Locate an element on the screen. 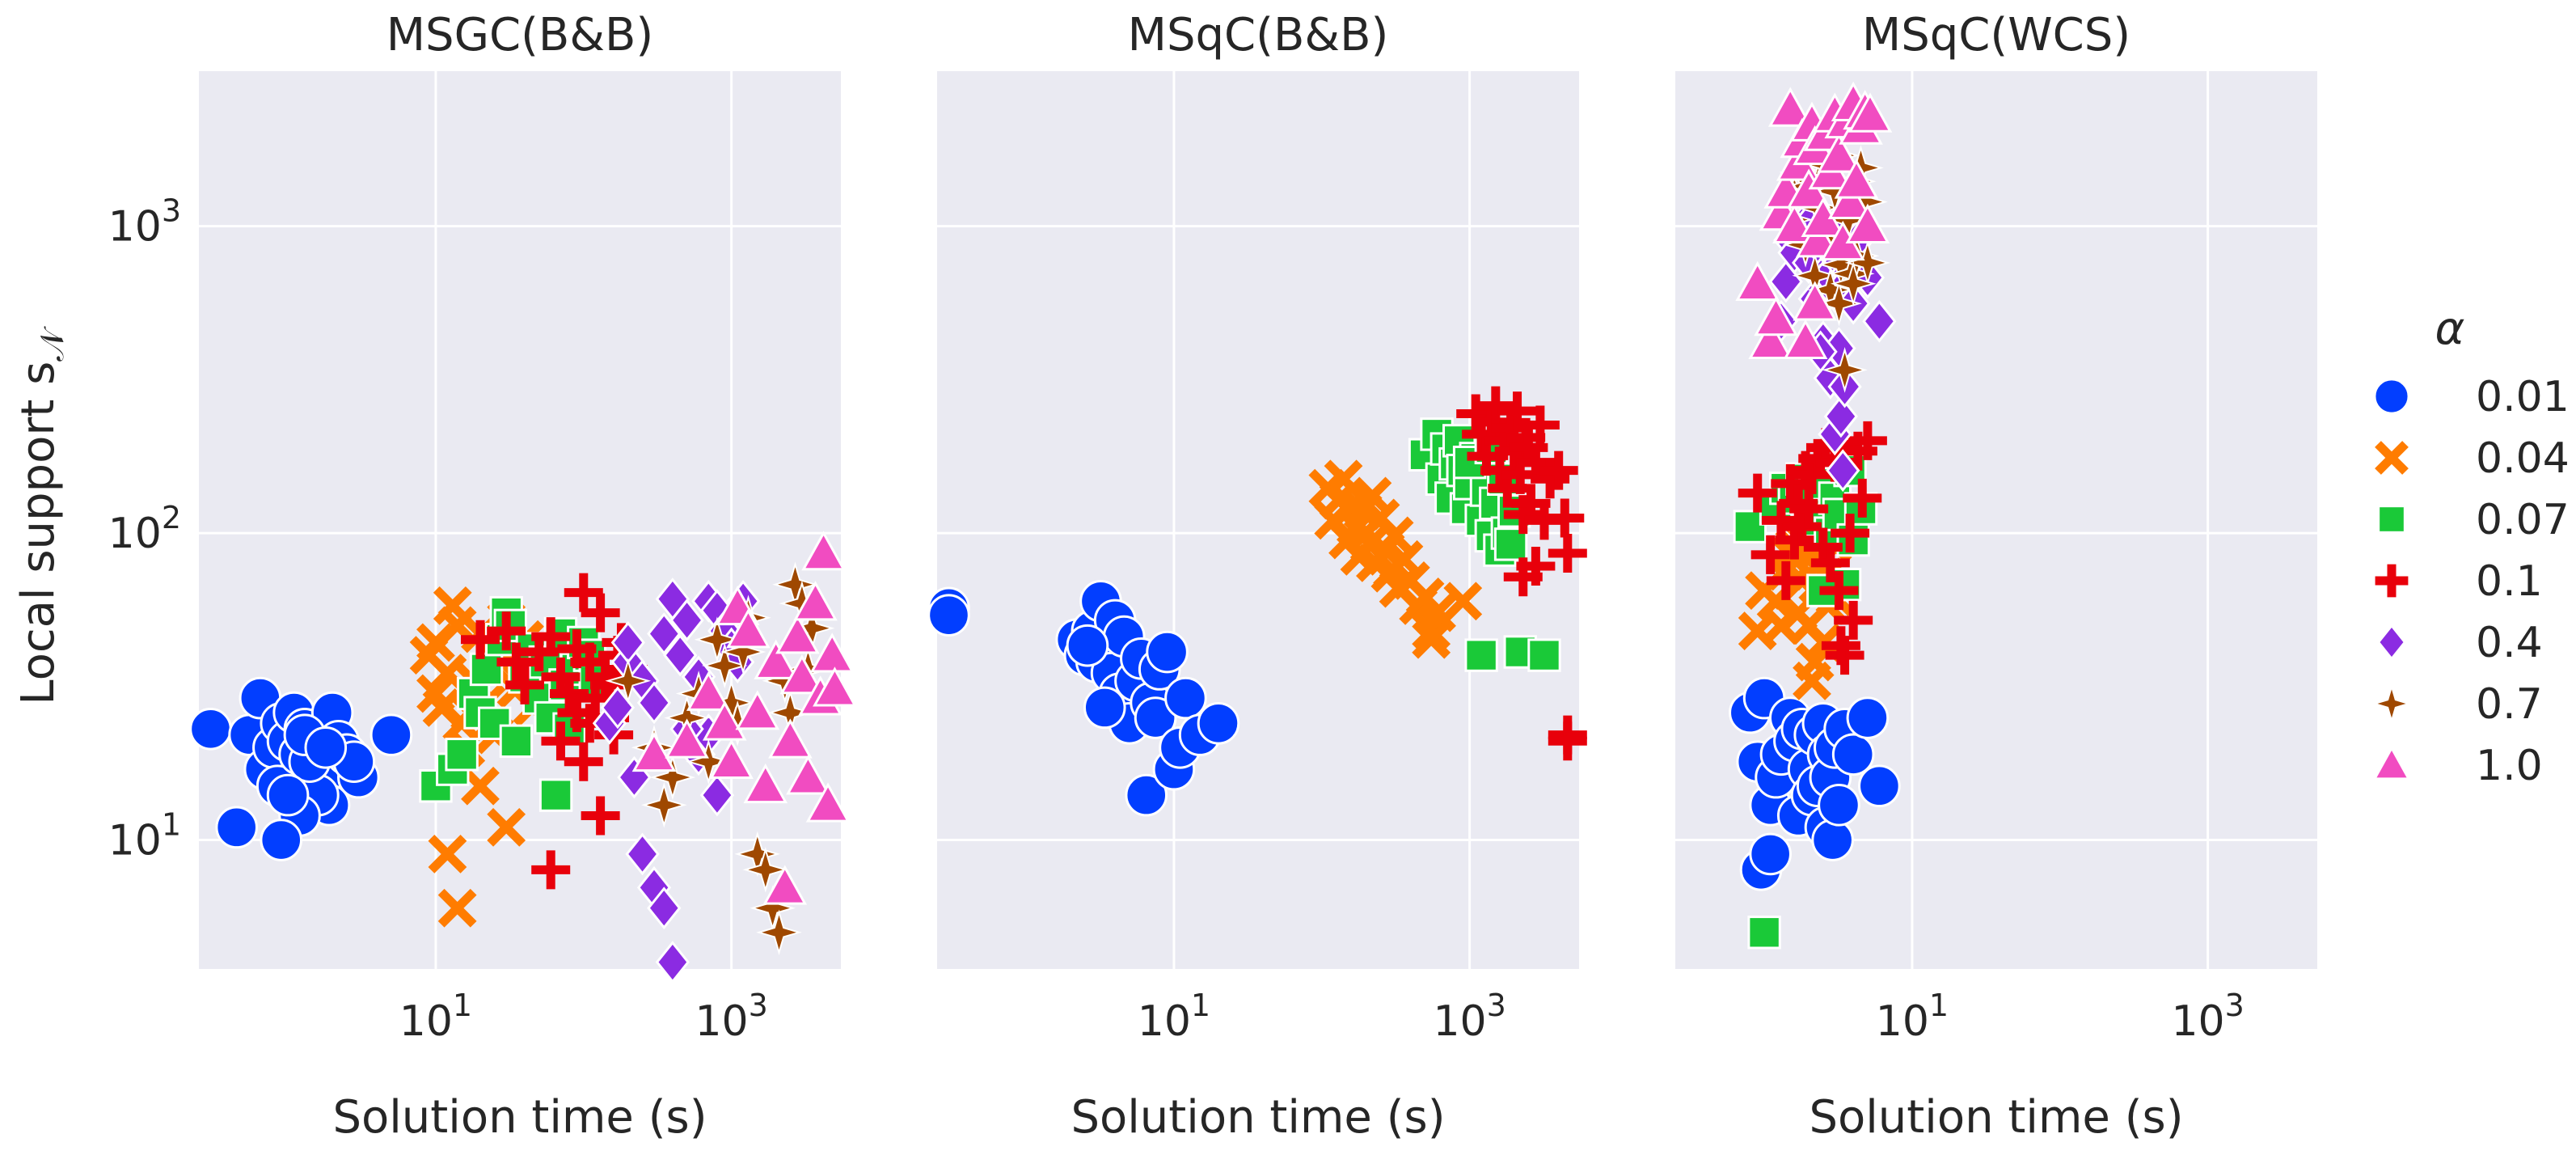  series-alpha-0.01 is located at coordinates (1815, 783).